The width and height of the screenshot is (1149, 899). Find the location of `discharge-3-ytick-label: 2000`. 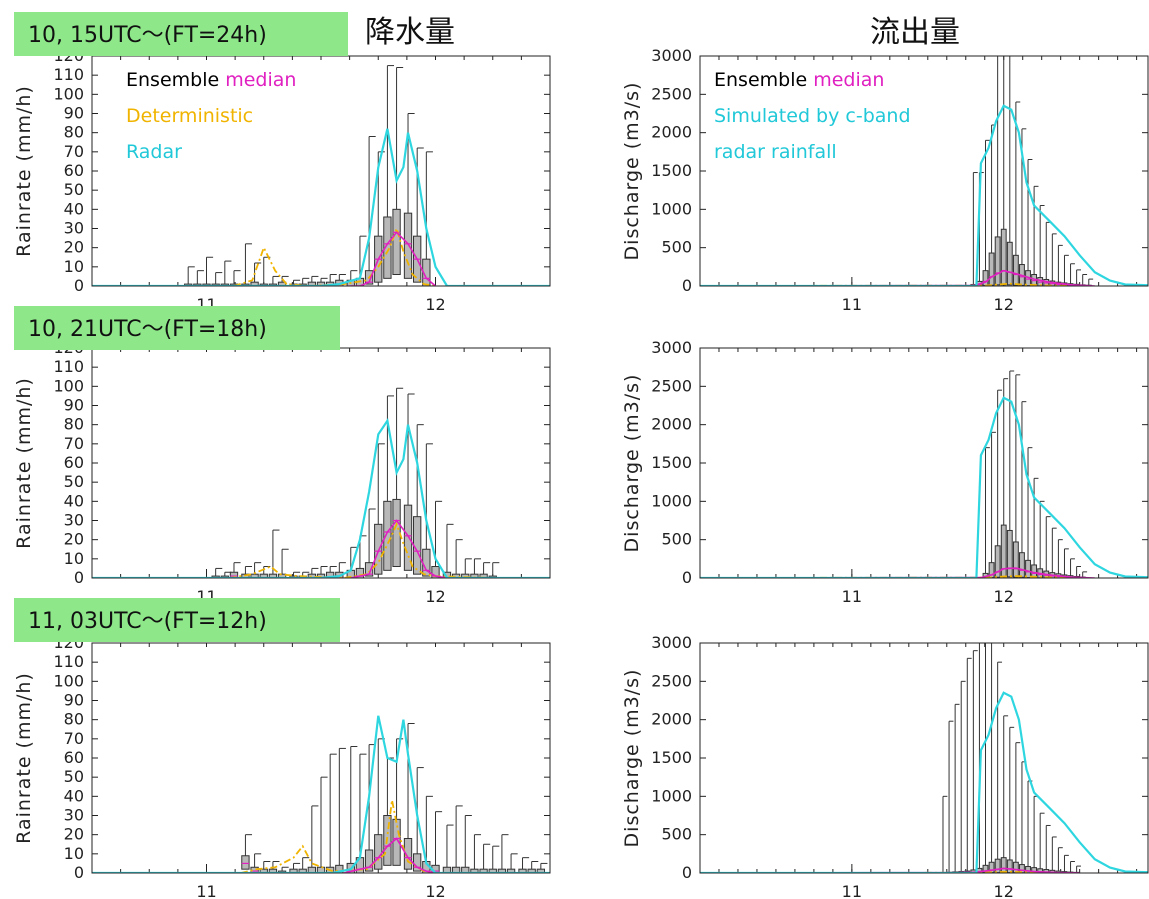

discharge-3-ytick-label: 2000 is located at coordinates (671, 719).